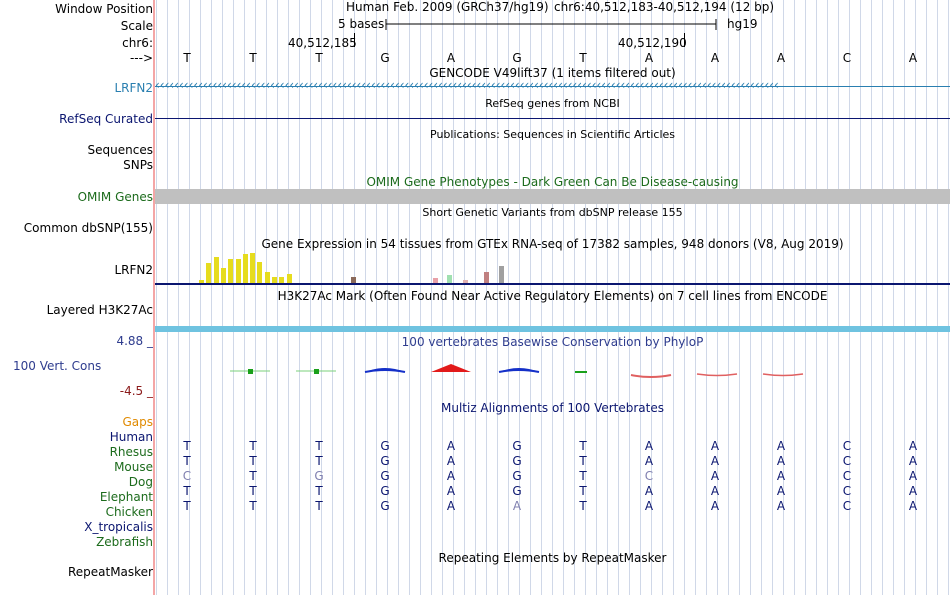 The image size is (950, 595). Describe the element at coordinates (133, 270) in the screenshot. I see `gtex-track-label: LRFN2` at that location.